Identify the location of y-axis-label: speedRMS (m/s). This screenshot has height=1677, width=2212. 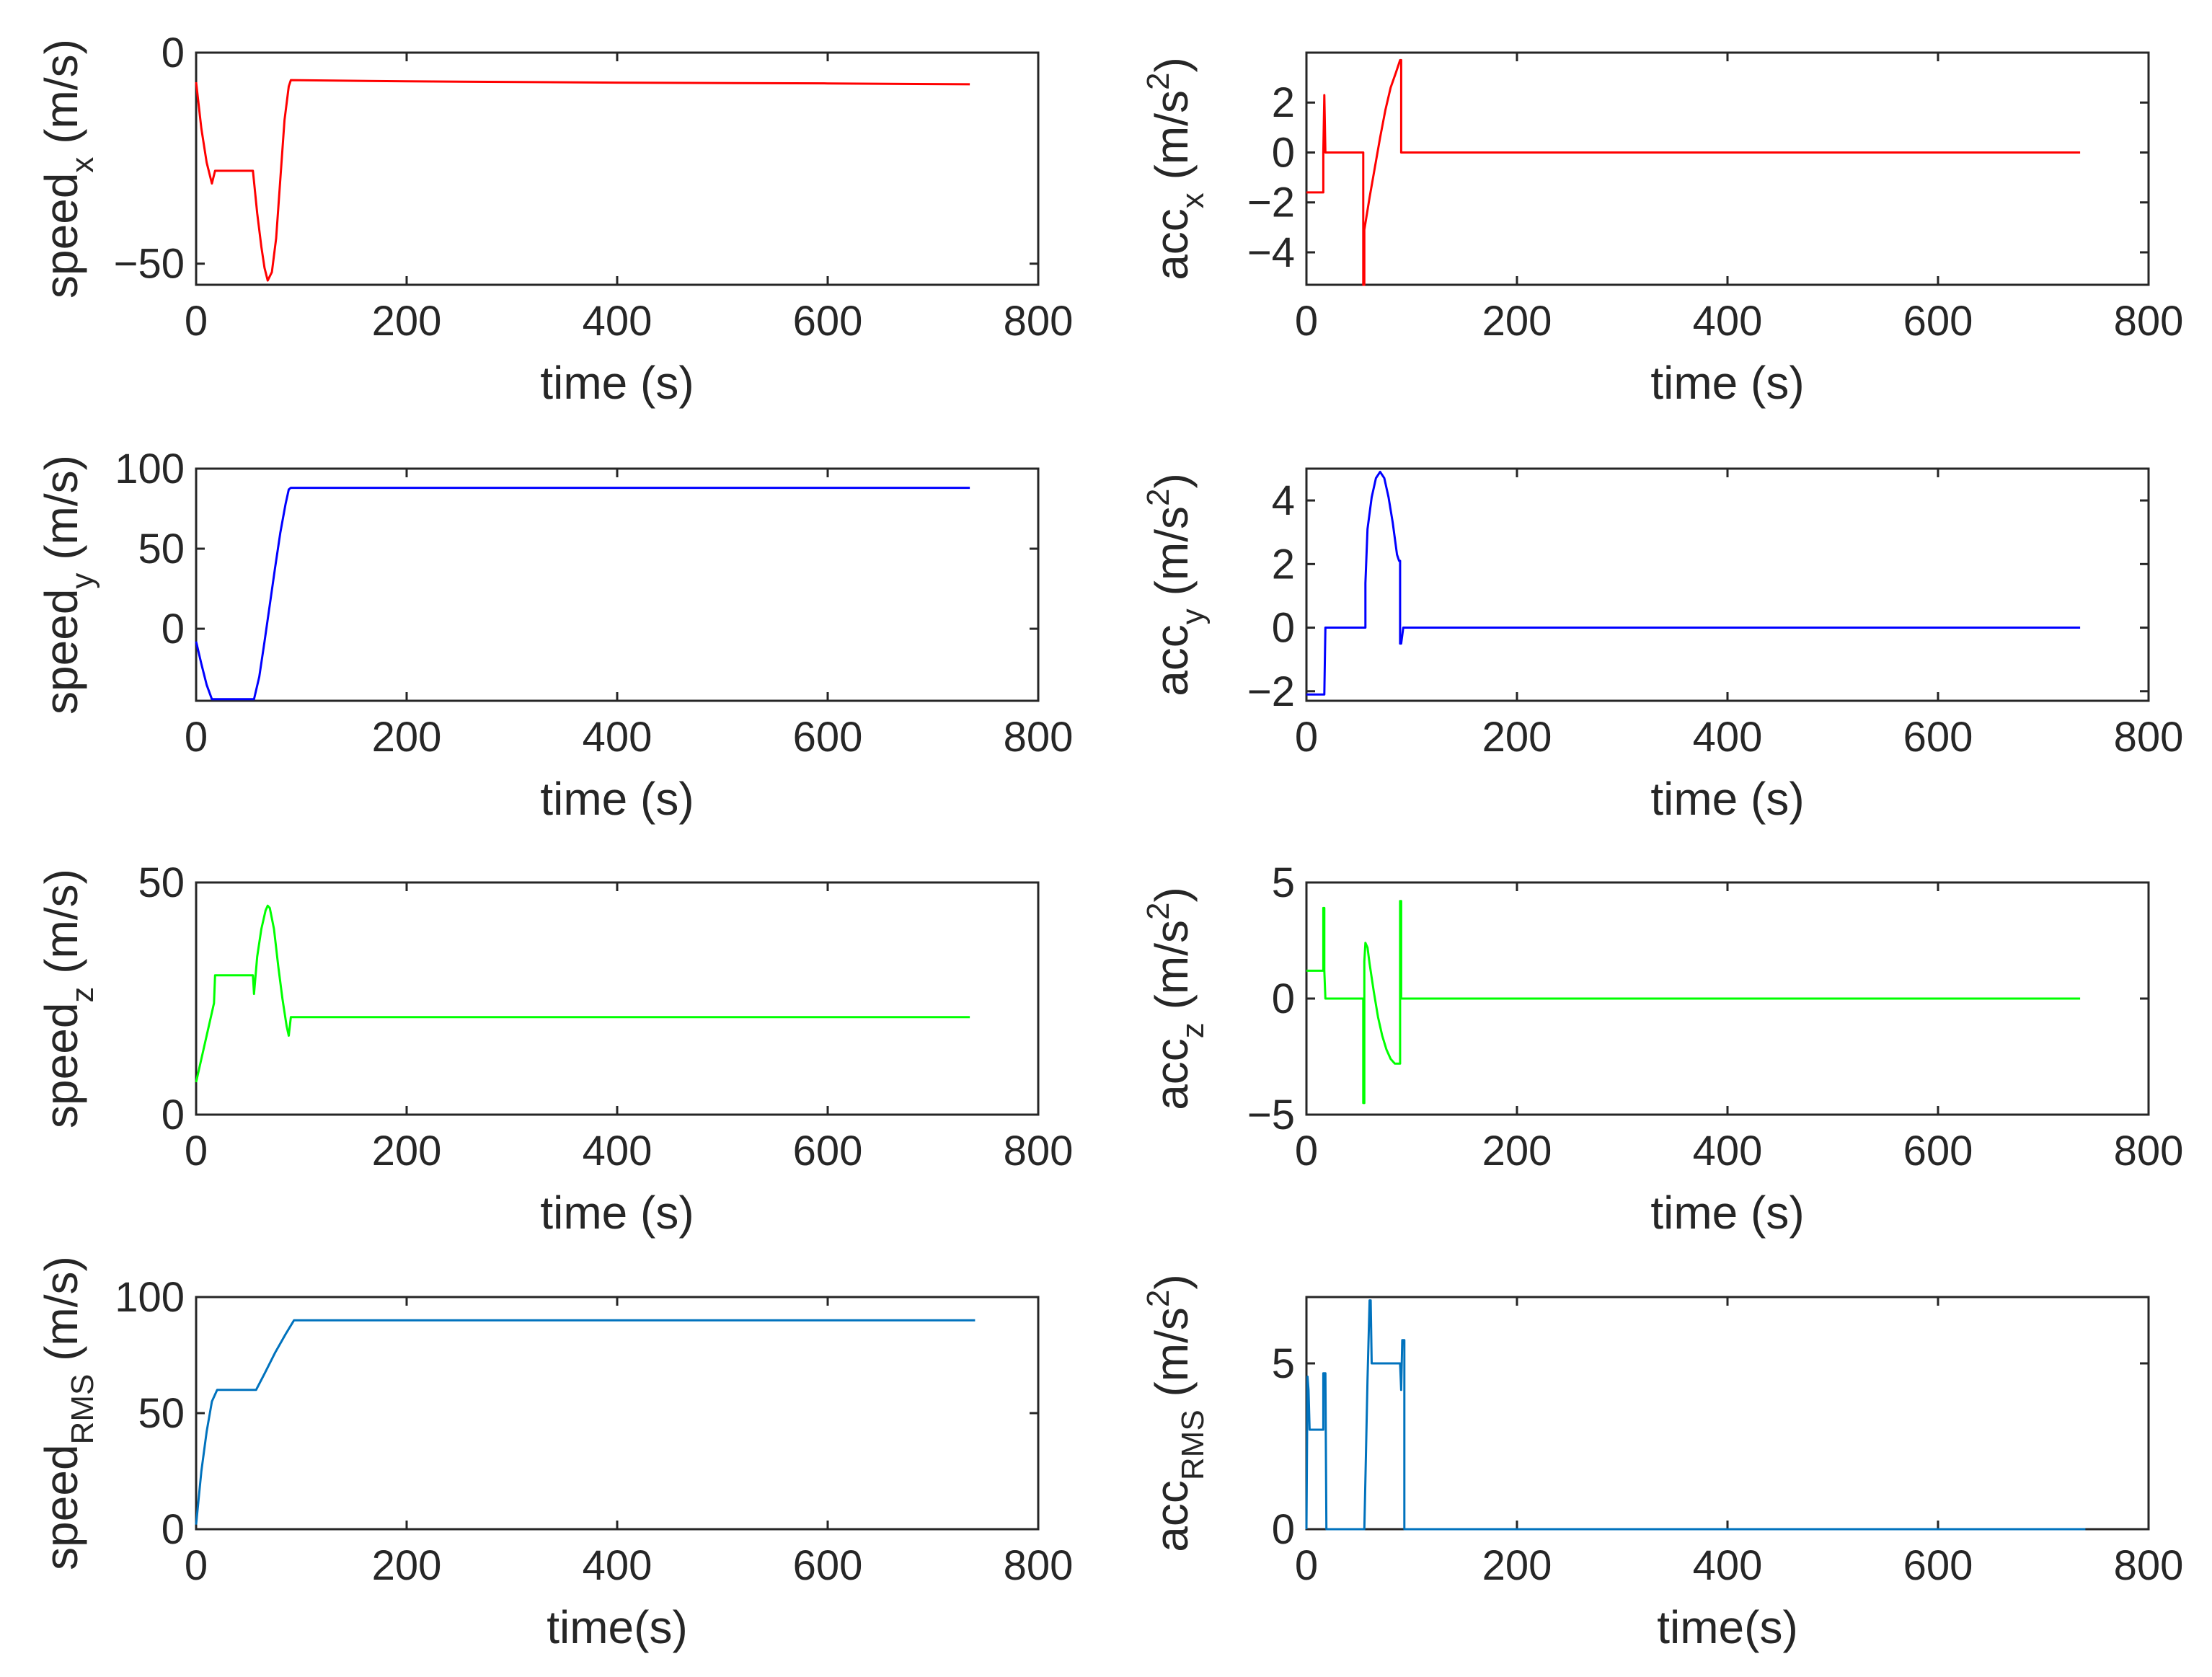
(67, 1413).